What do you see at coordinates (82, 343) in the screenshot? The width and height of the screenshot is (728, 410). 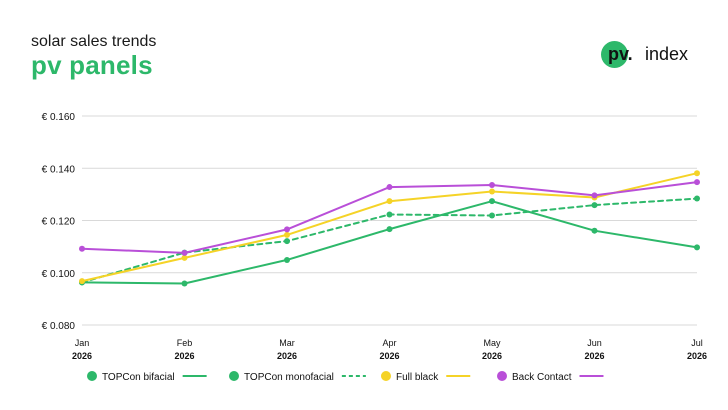 I see `x-tick-month: Jan` at bounding box center [82, 343].